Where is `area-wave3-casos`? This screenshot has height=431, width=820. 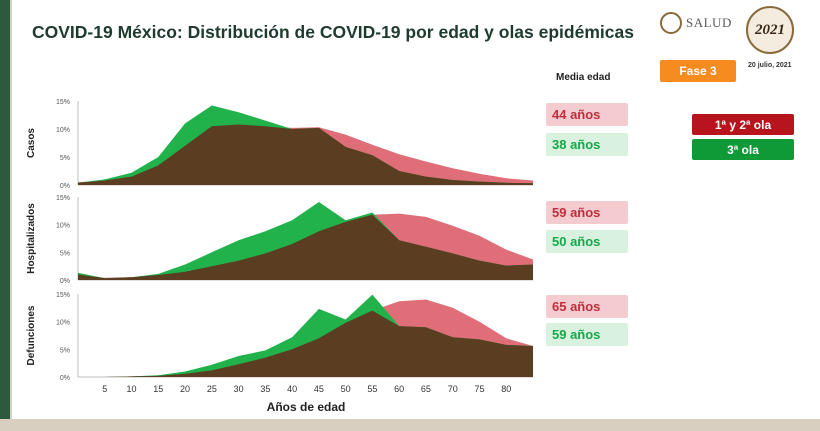 area-wave3-casos is located at coordinates (305, 145).